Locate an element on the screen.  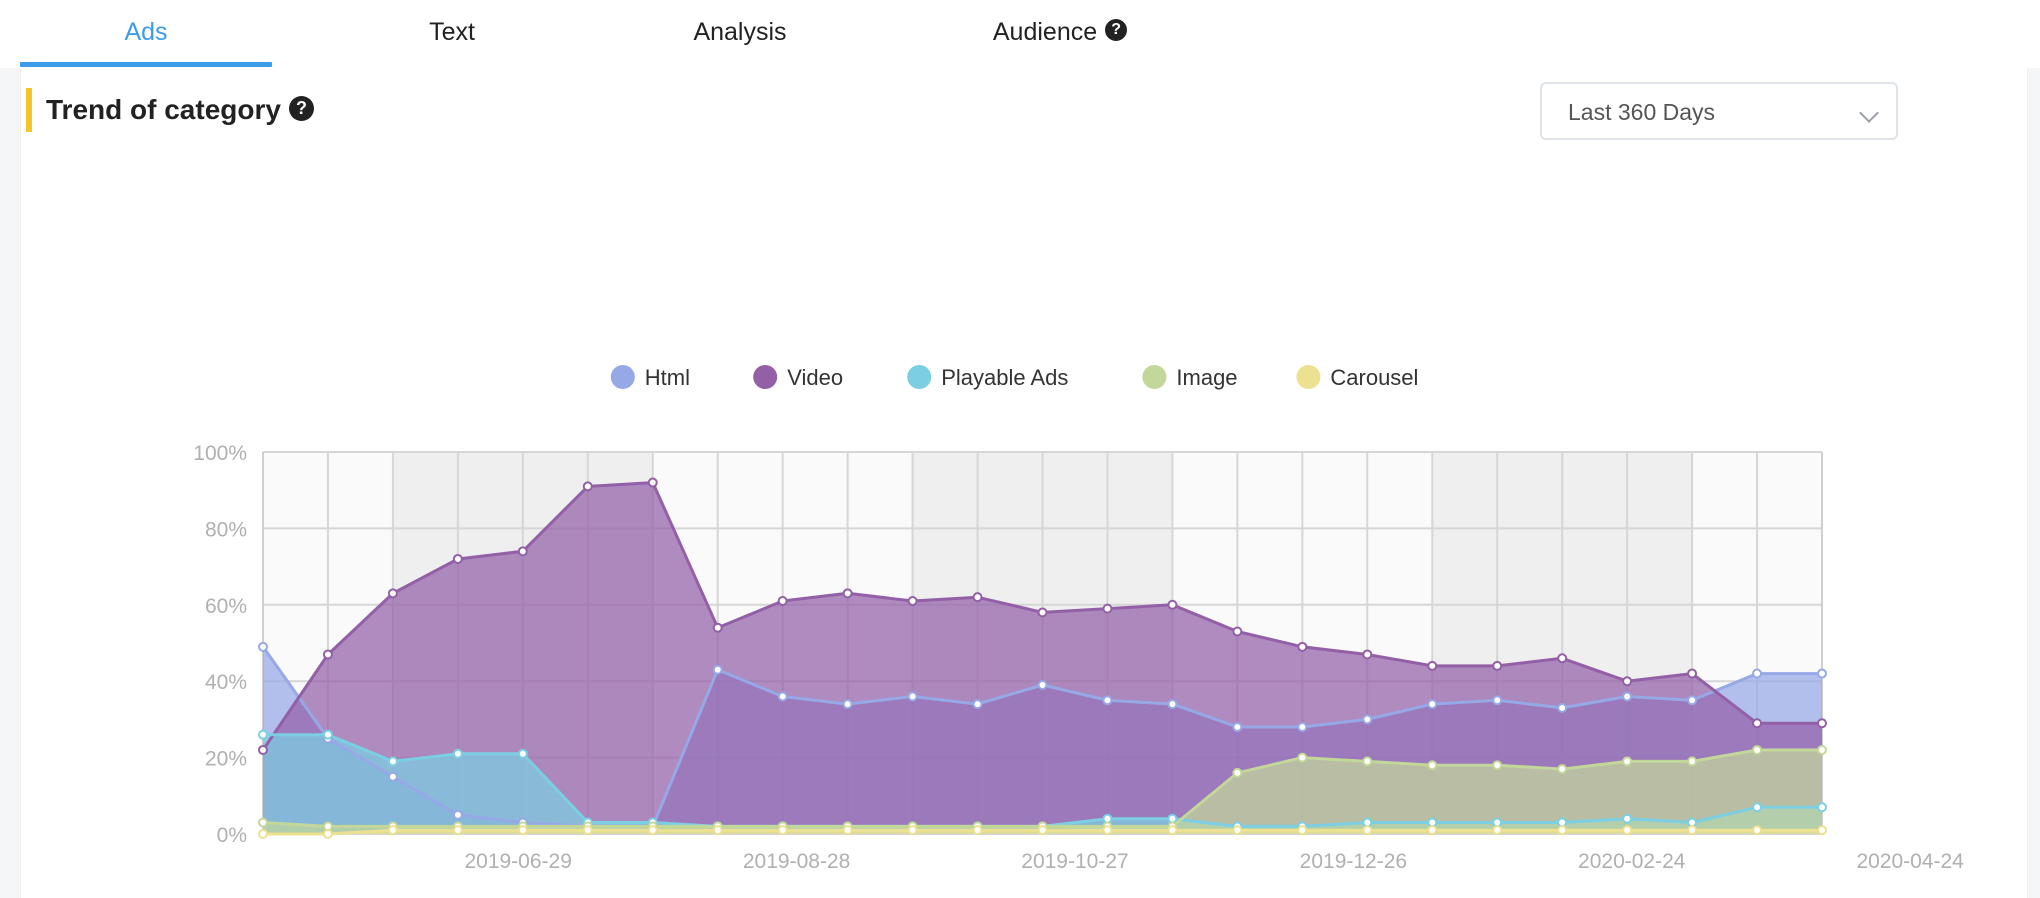
legend-item: Video is located at coordinates (798, 377).